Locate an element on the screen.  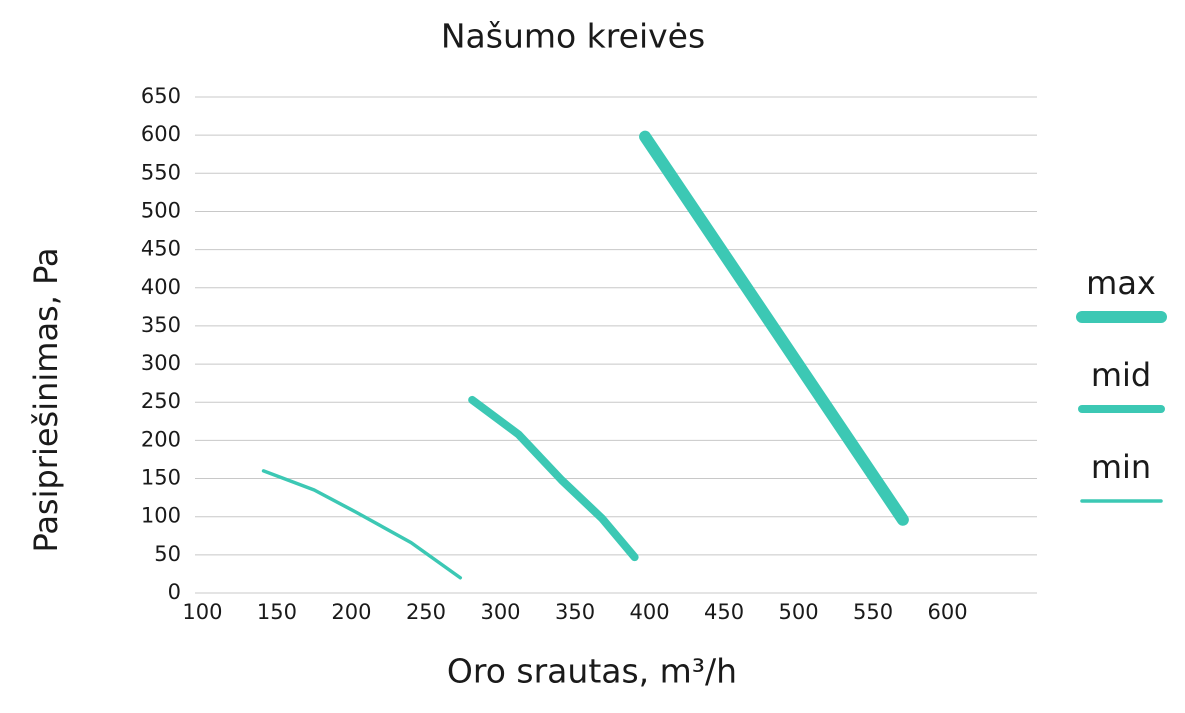
x-tick-label: 350 is located at coordinates (575, 612).